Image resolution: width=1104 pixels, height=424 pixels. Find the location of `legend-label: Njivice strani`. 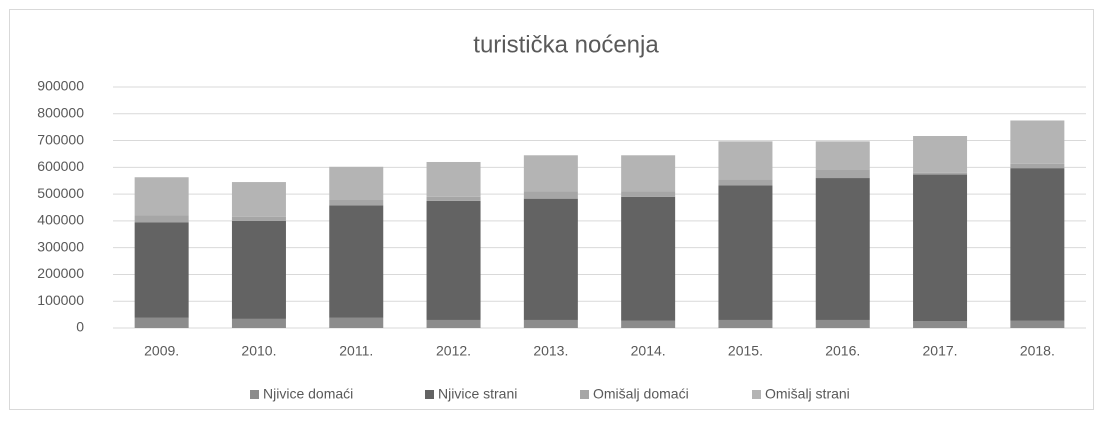

legend-label: Njivice strani is located at coordinates (477, 394).